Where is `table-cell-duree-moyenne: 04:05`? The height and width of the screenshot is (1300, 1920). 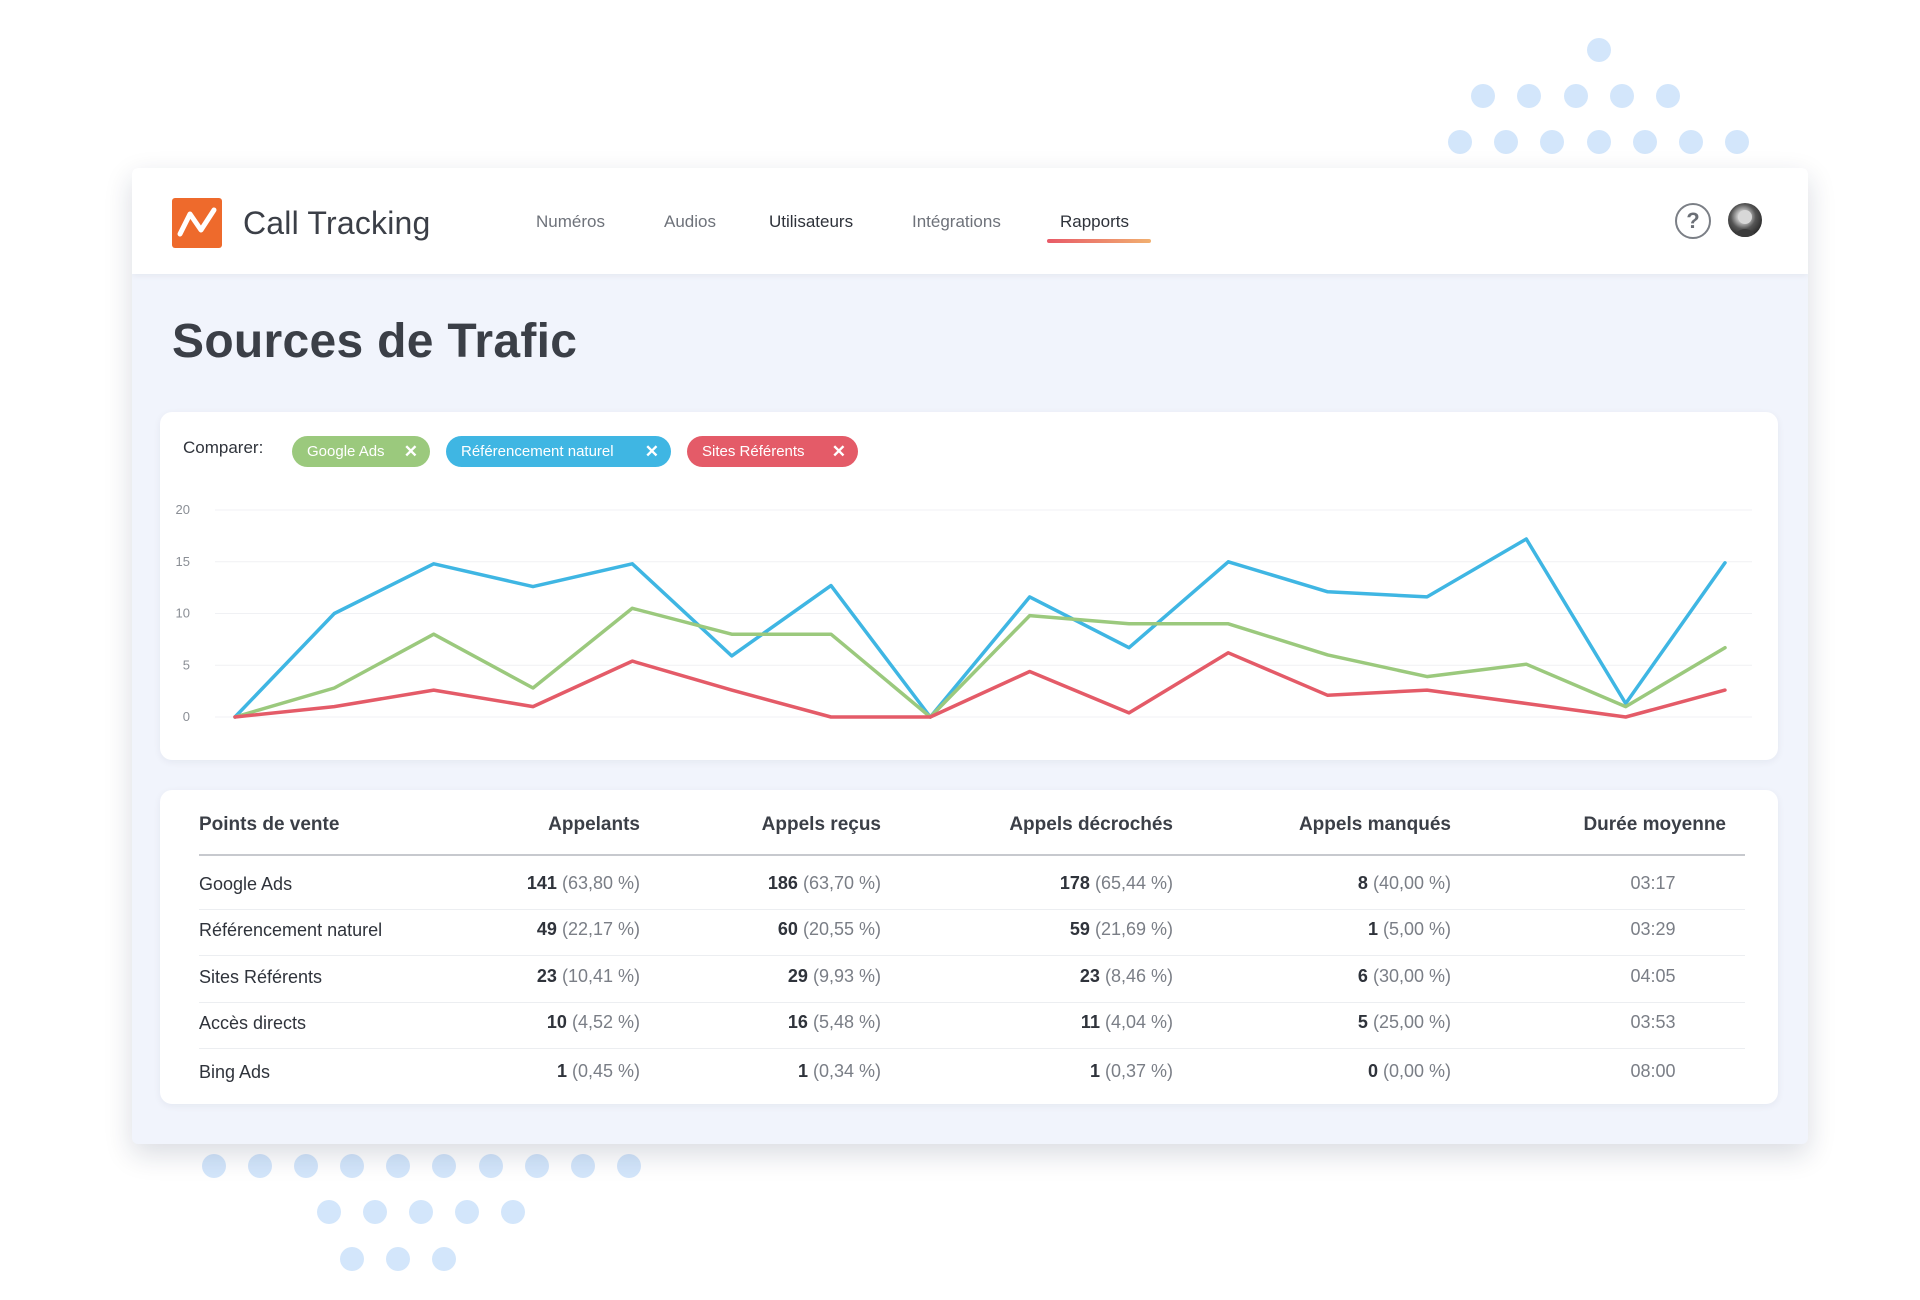
table-cell-duree-moyenne: 04:05 is located at coordinates (1653, 976).